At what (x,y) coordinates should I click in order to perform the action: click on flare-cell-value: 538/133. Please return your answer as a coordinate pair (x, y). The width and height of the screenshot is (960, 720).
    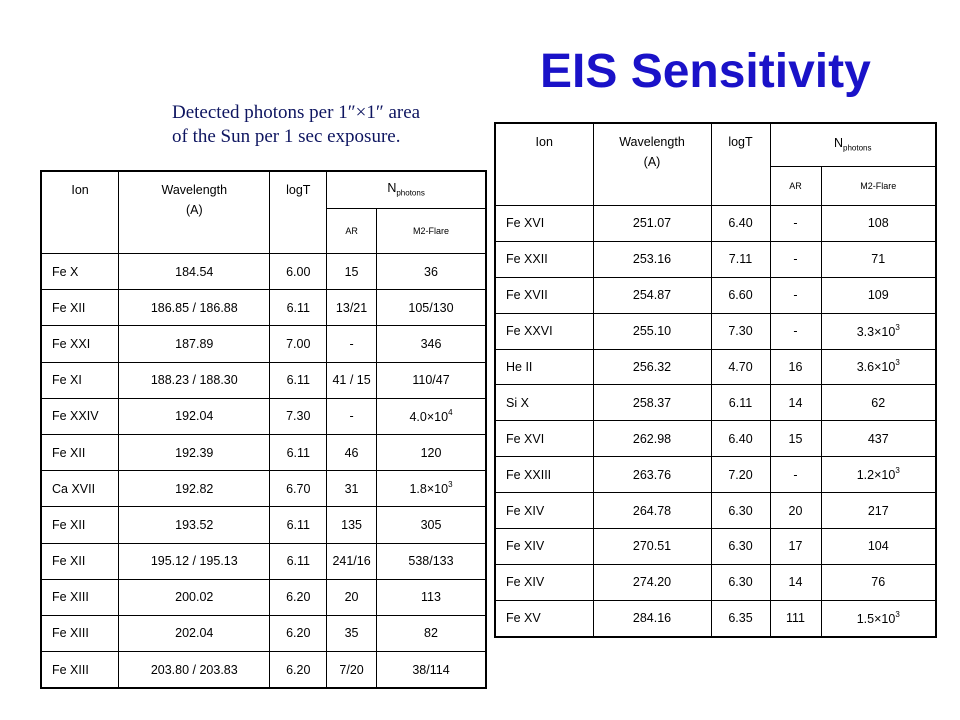
    Looking at the image, I should click on (431, 561).